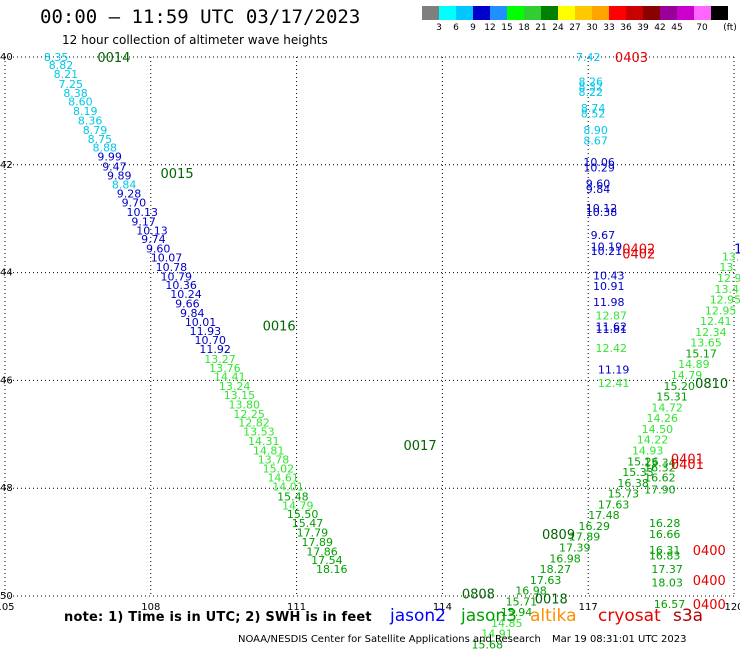 The height and width of the screenshot is (650, 740). Describe the element at coordinates (633, 483) in the screenshot. I see `wave-height-label: 16.38` at that location.